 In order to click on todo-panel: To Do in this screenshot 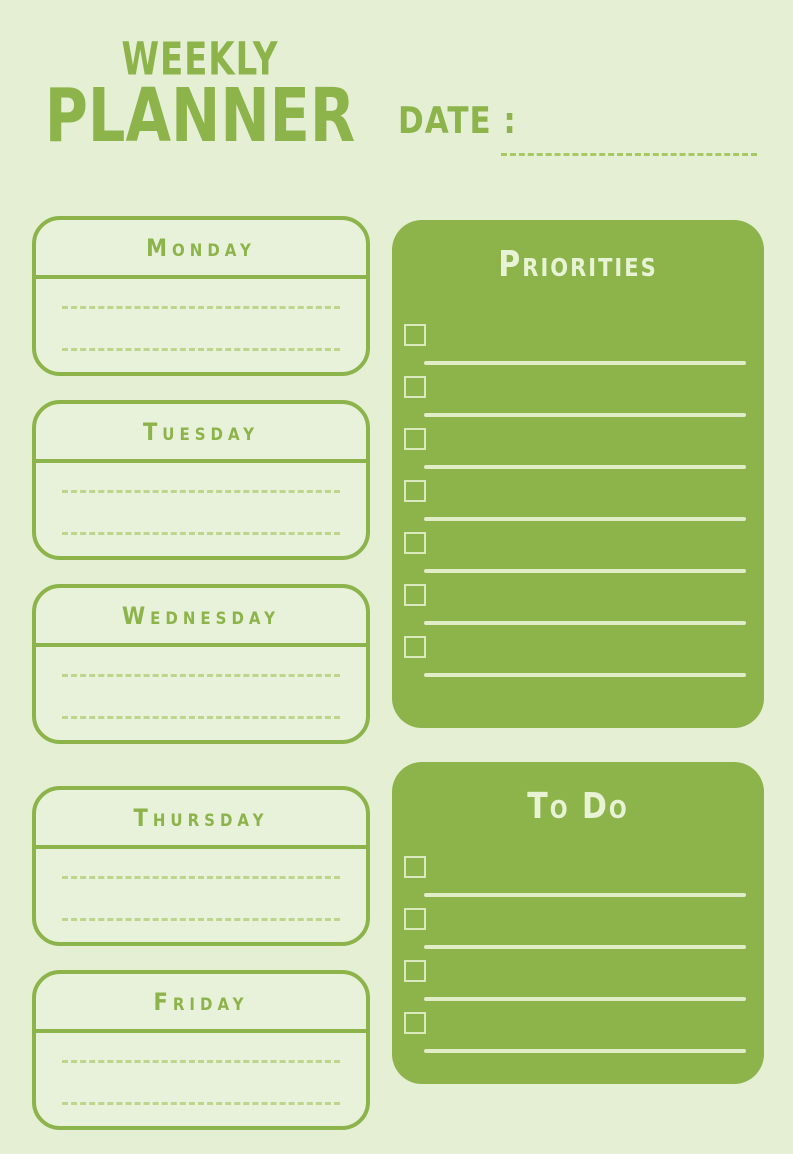, I will do `click(578, 923)`.